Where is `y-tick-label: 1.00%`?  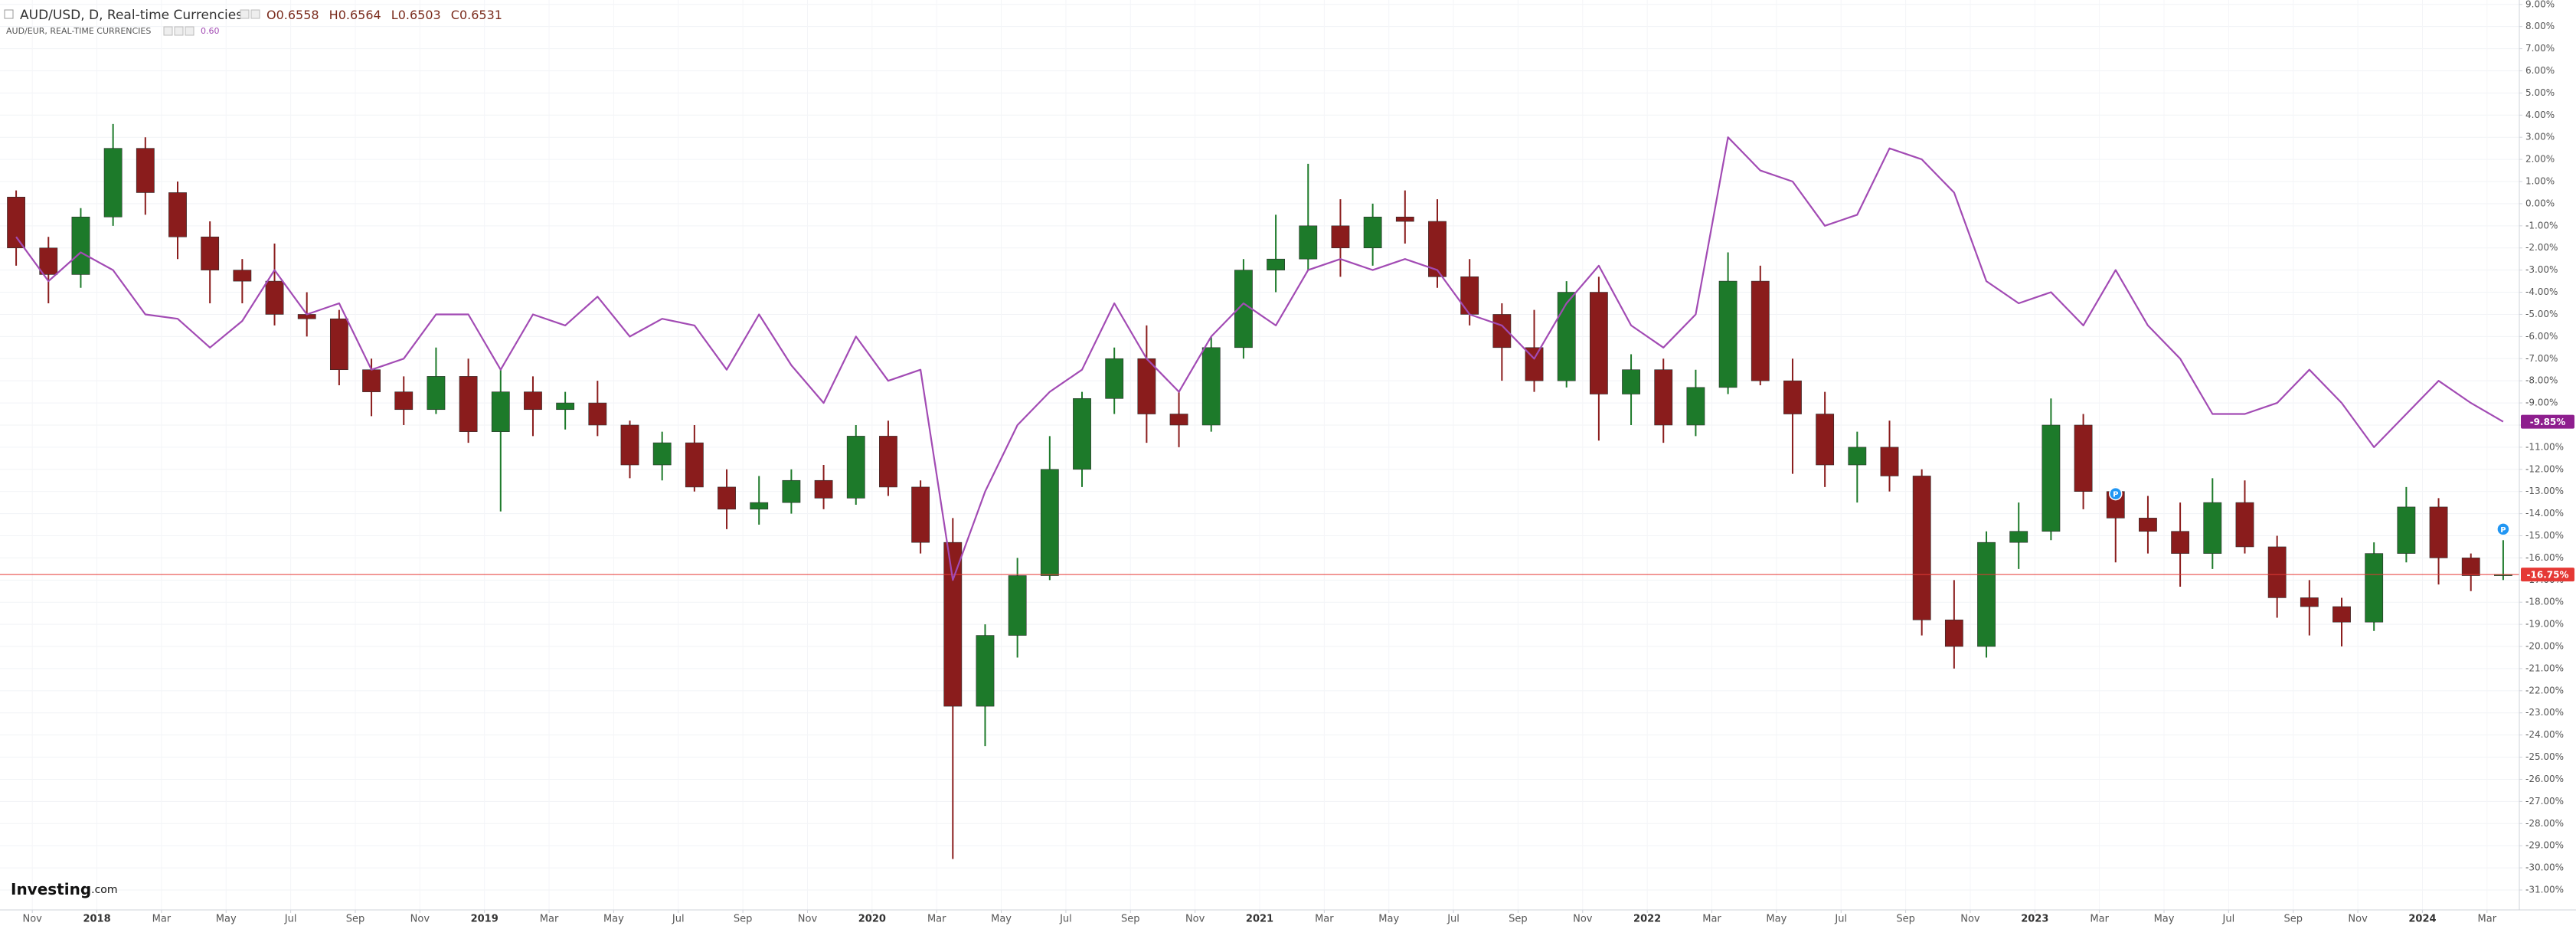 y-tick-label: 1.00% is located at coordinates (2540, 181).